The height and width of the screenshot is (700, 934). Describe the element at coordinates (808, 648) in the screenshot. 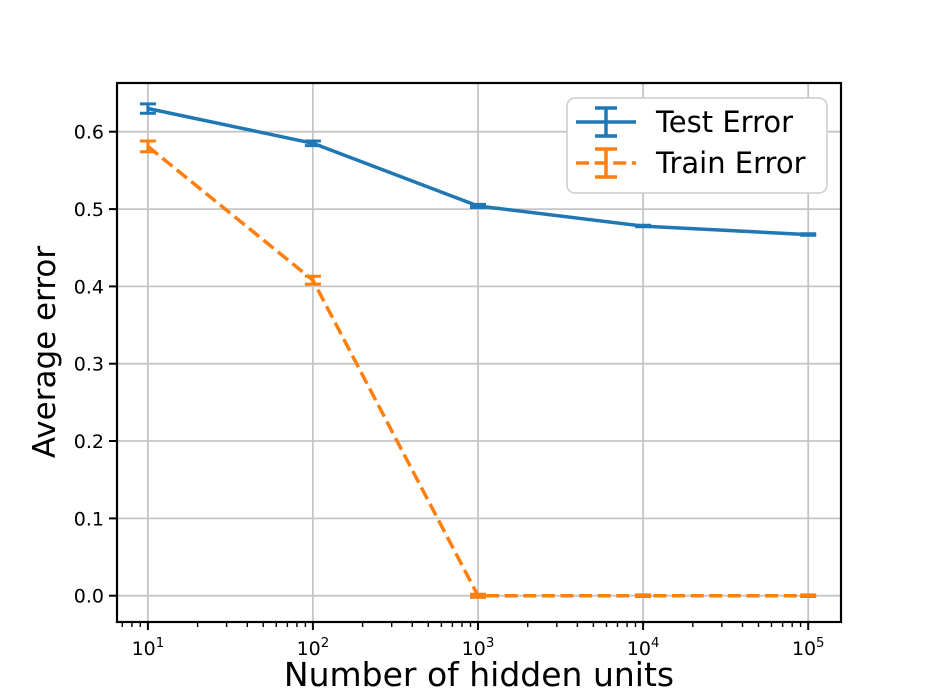

I see `x-tick-label: 10⁵` at that location.